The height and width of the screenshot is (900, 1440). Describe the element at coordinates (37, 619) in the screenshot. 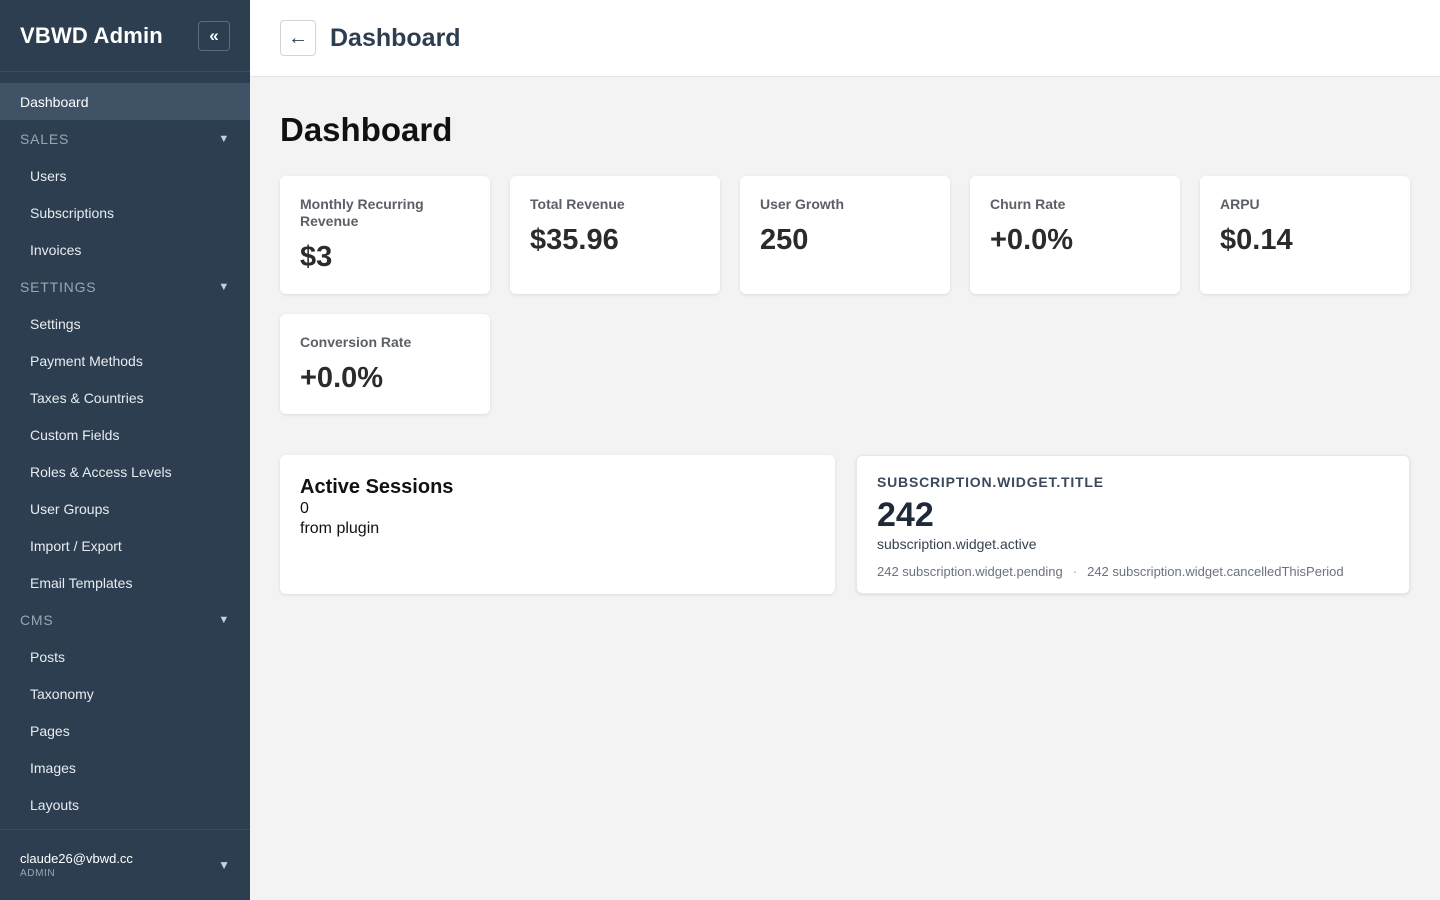

I see `sidebar-section-label: CMS` at that location.